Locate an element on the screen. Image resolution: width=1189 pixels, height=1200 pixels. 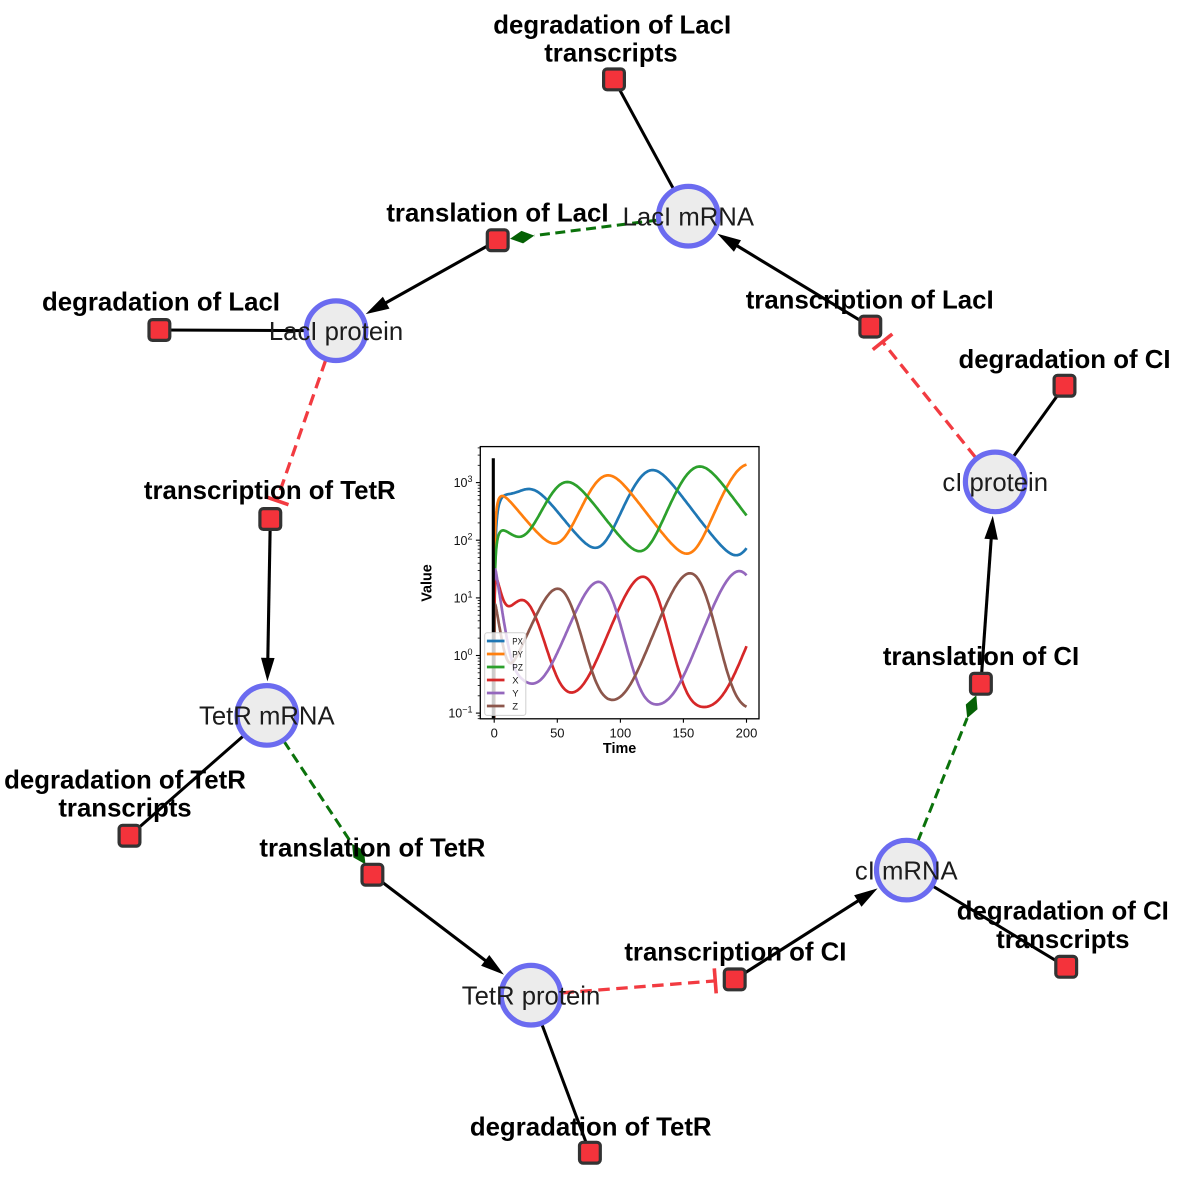
svg-text: cI protein is located at coordinates (995, 483).